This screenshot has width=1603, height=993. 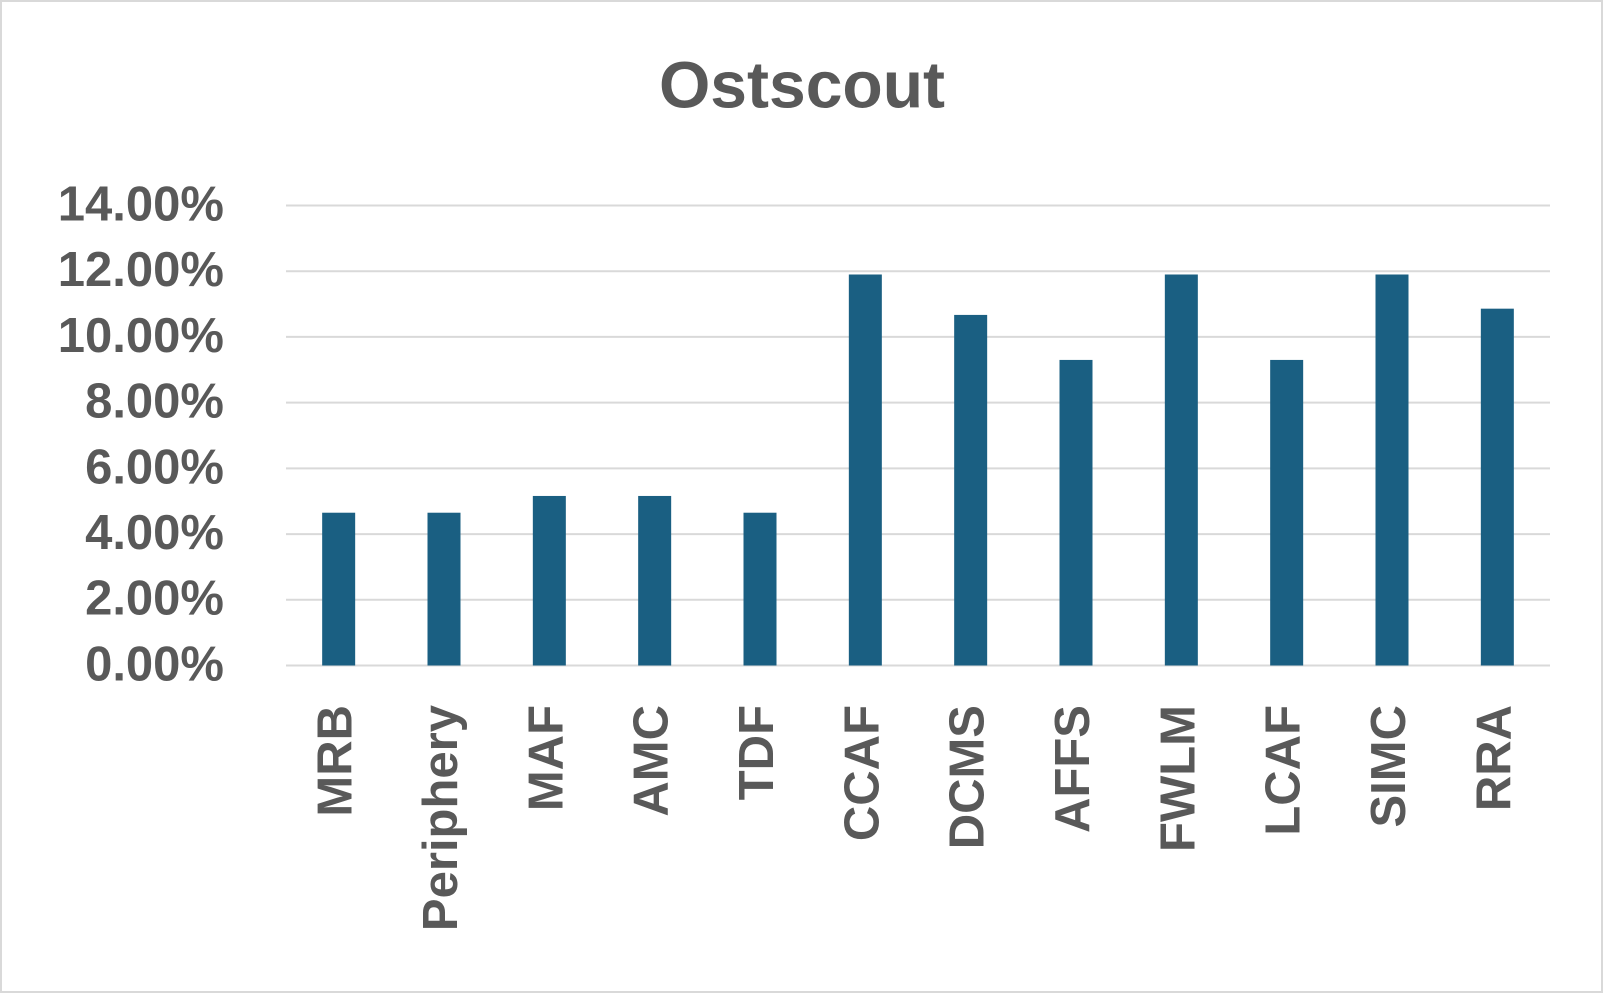 I want to click on x-tick-label: DCMS, so click(x=968, y=777).